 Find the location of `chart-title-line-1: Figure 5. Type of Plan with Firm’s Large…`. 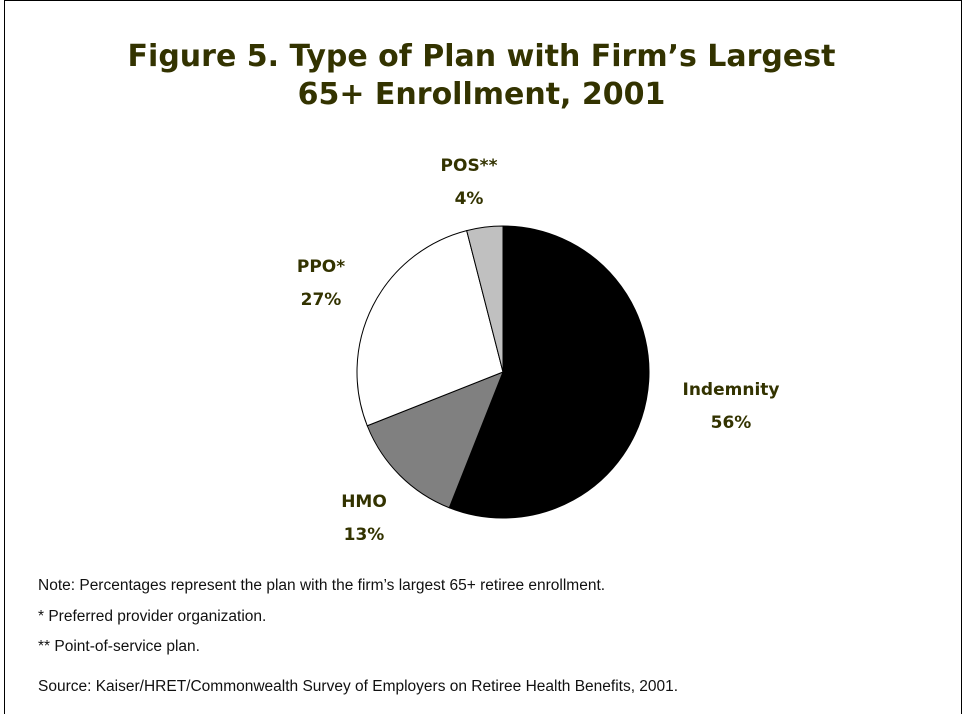

chart-title-line-1: Figure 5. Type of Plan with Firm’s Large… is located at coordinates (481, 56).